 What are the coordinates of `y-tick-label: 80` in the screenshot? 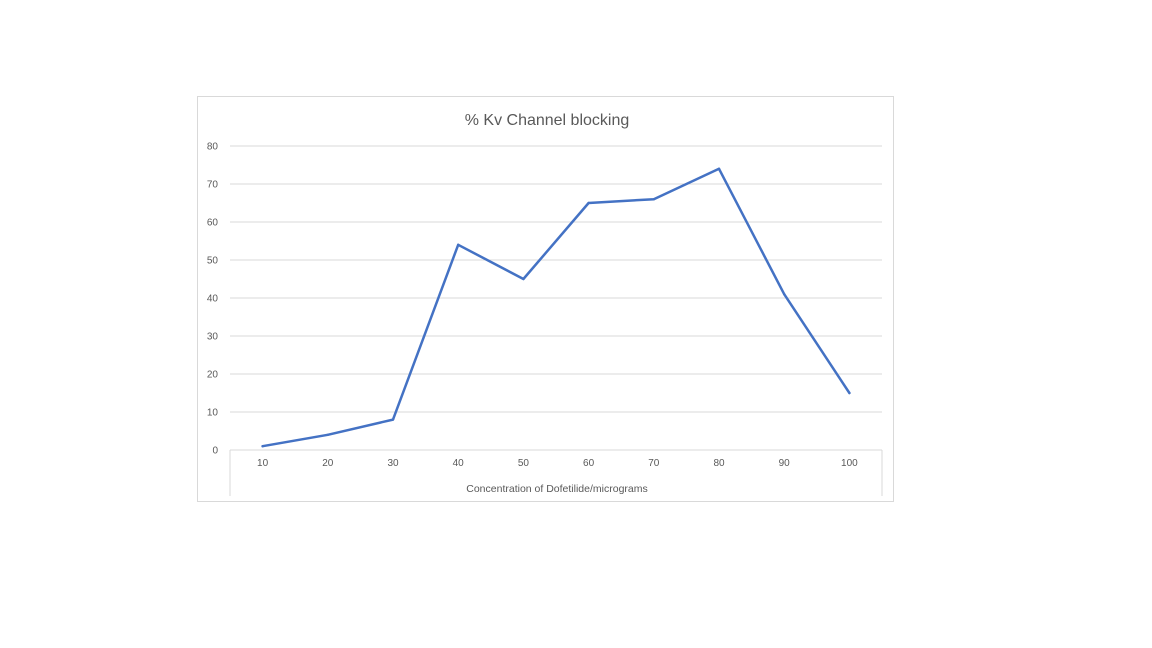 It's located at (213, 147).